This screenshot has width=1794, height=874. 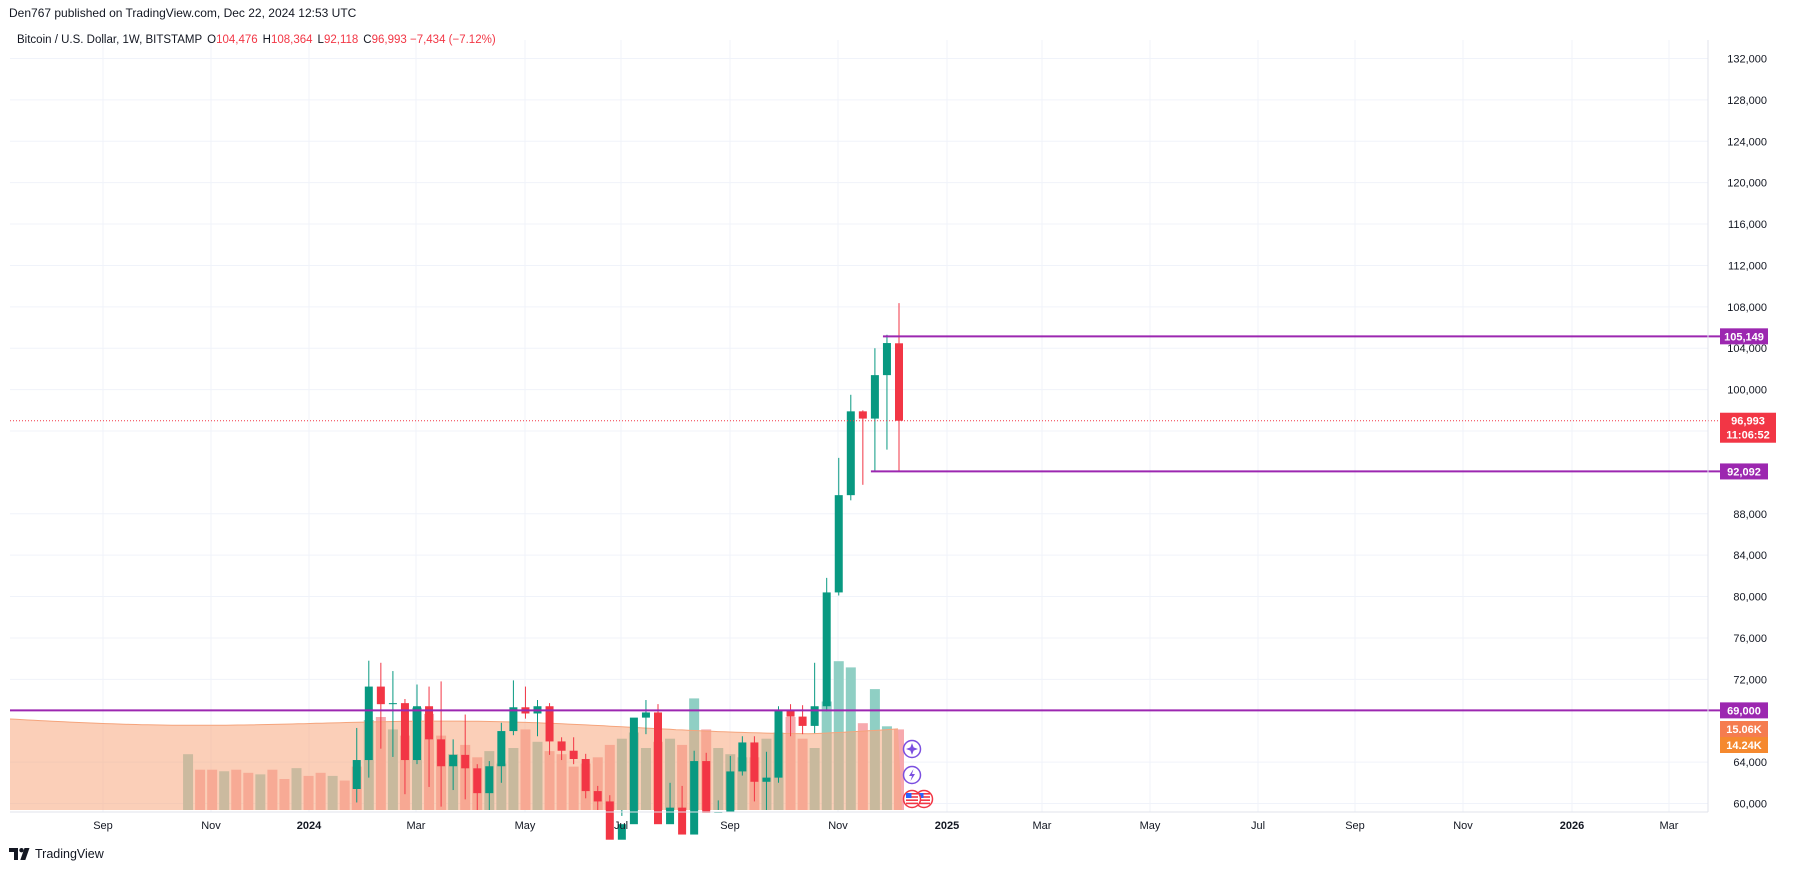 What do you see at coordinates (1747, 266) in the screenshot?
I see `price-tick-label: 112,000` at bounding box center [1747, 266].